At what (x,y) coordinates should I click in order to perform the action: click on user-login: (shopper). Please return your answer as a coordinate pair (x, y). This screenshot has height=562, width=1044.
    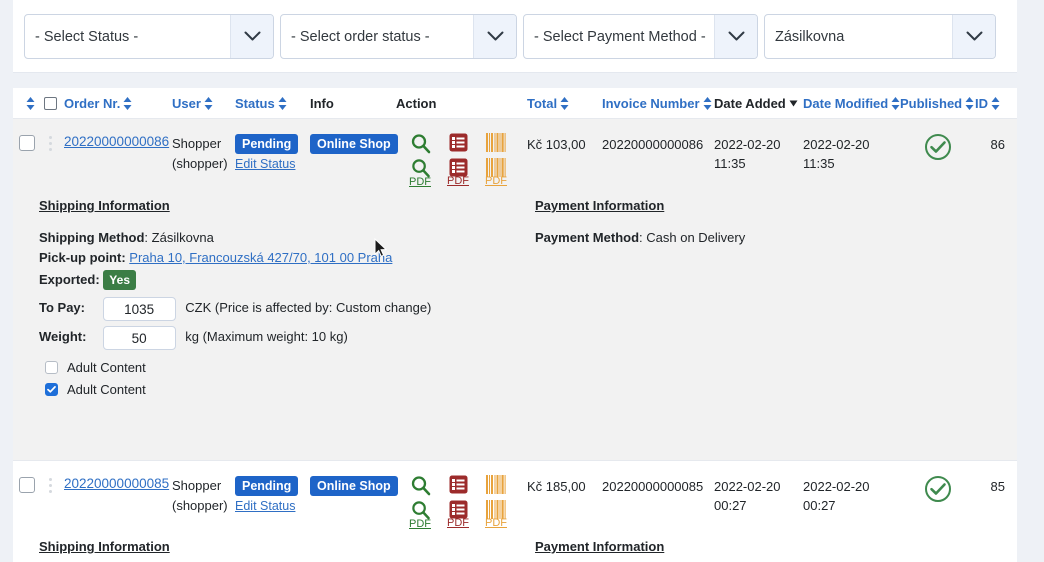
    Looking at the image, I should click on (200, 505).